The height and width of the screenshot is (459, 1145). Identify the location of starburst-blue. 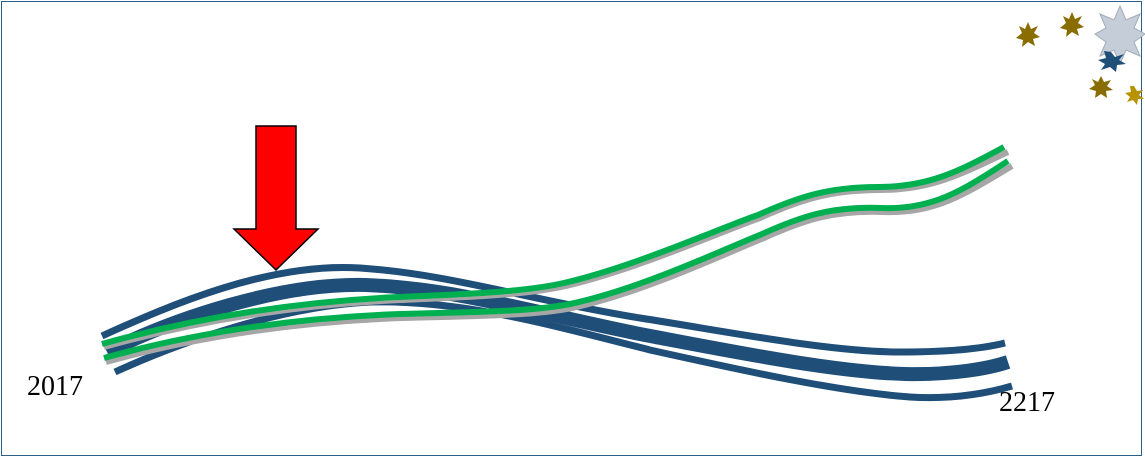
(1112, 61).